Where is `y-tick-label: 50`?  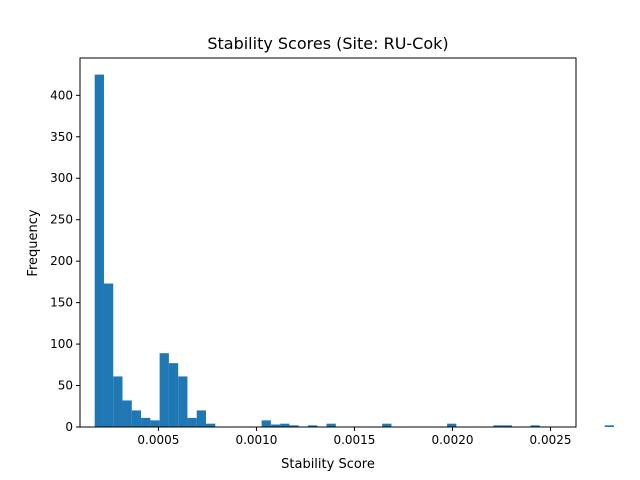
y-tick-label: 50 is located at coordinates (65, 386).